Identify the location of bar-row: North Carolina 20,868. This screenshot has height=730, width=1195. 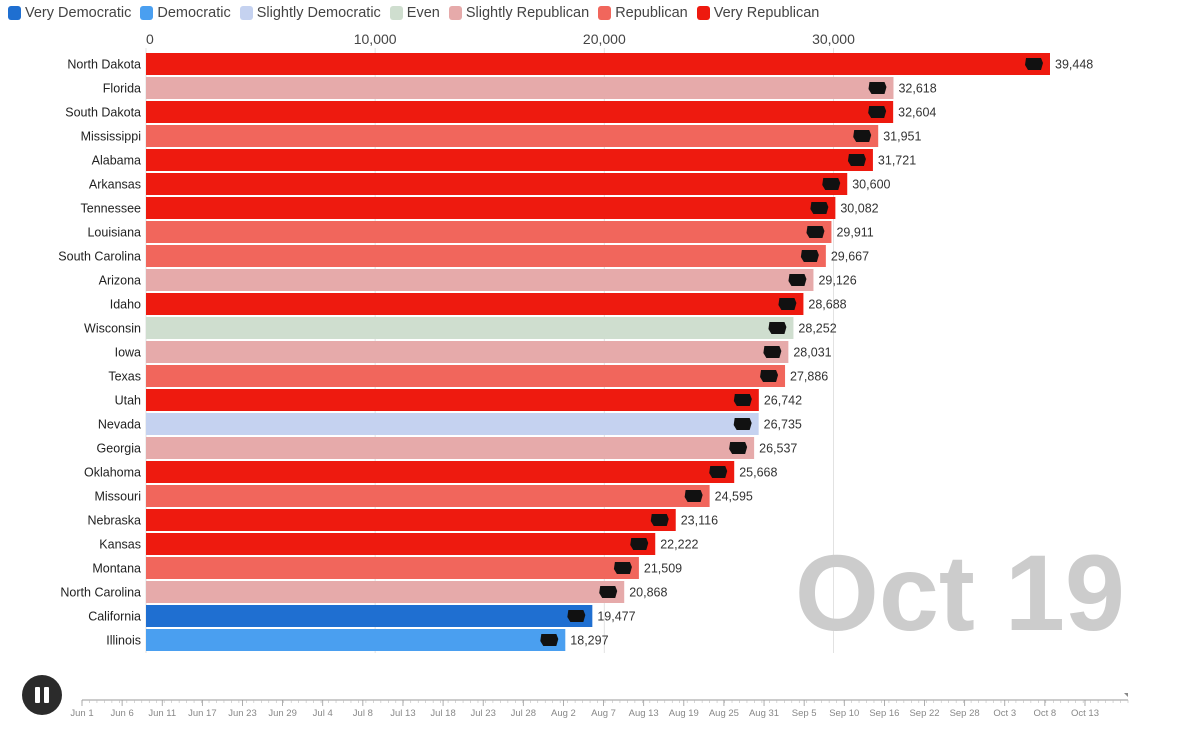
(363, 592).